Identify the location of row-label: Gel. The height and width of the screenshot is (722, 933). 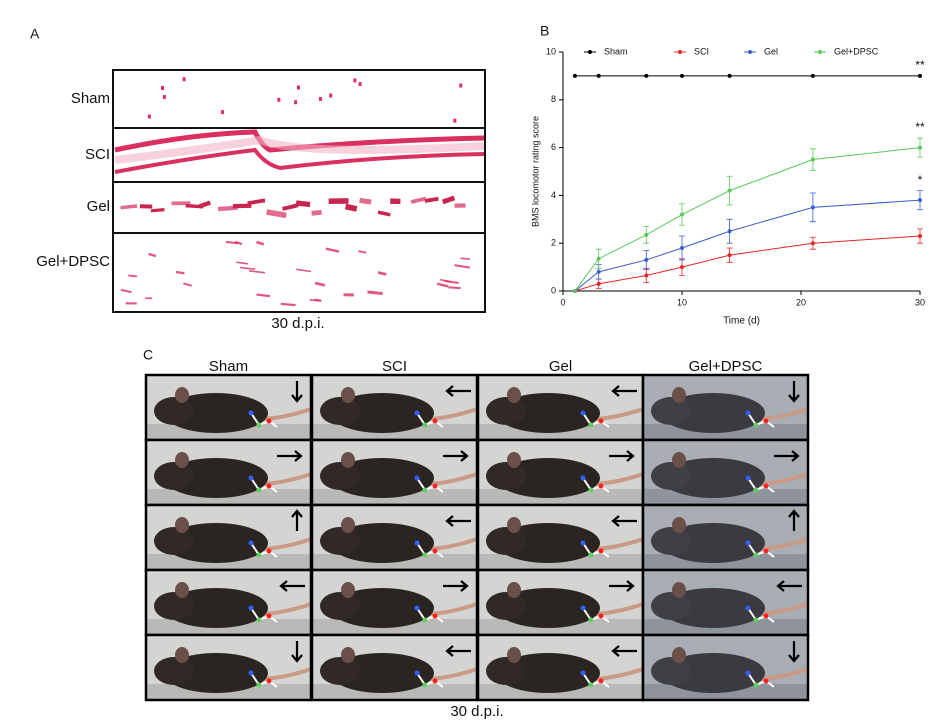
(98, 206).